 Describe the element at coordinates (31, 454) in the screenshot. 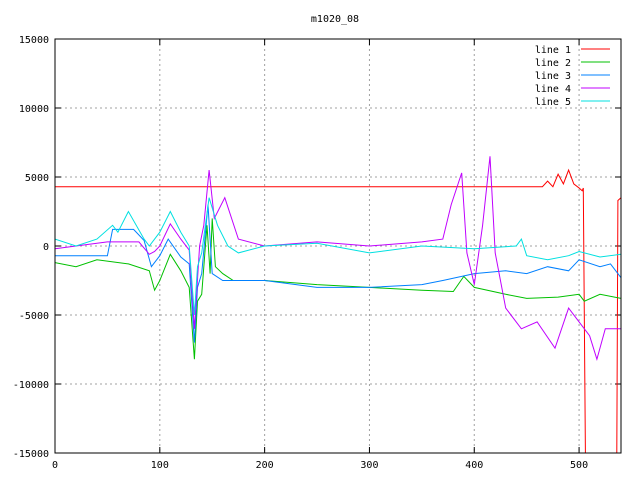

I see `y-tick-label: -15000` at that location.